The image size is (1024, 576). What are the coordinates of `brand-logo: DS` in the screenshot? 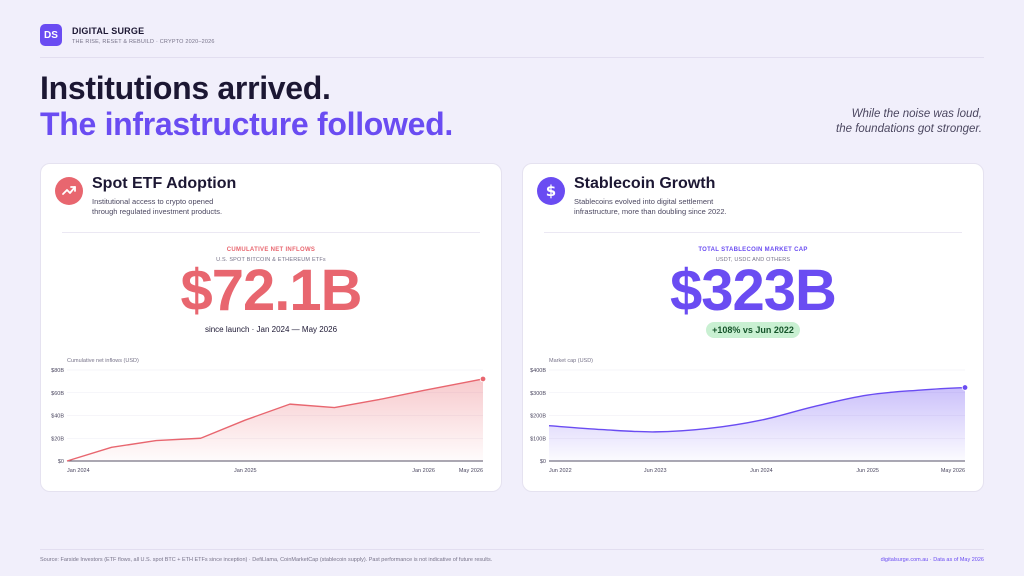 It's located at (51, 35).